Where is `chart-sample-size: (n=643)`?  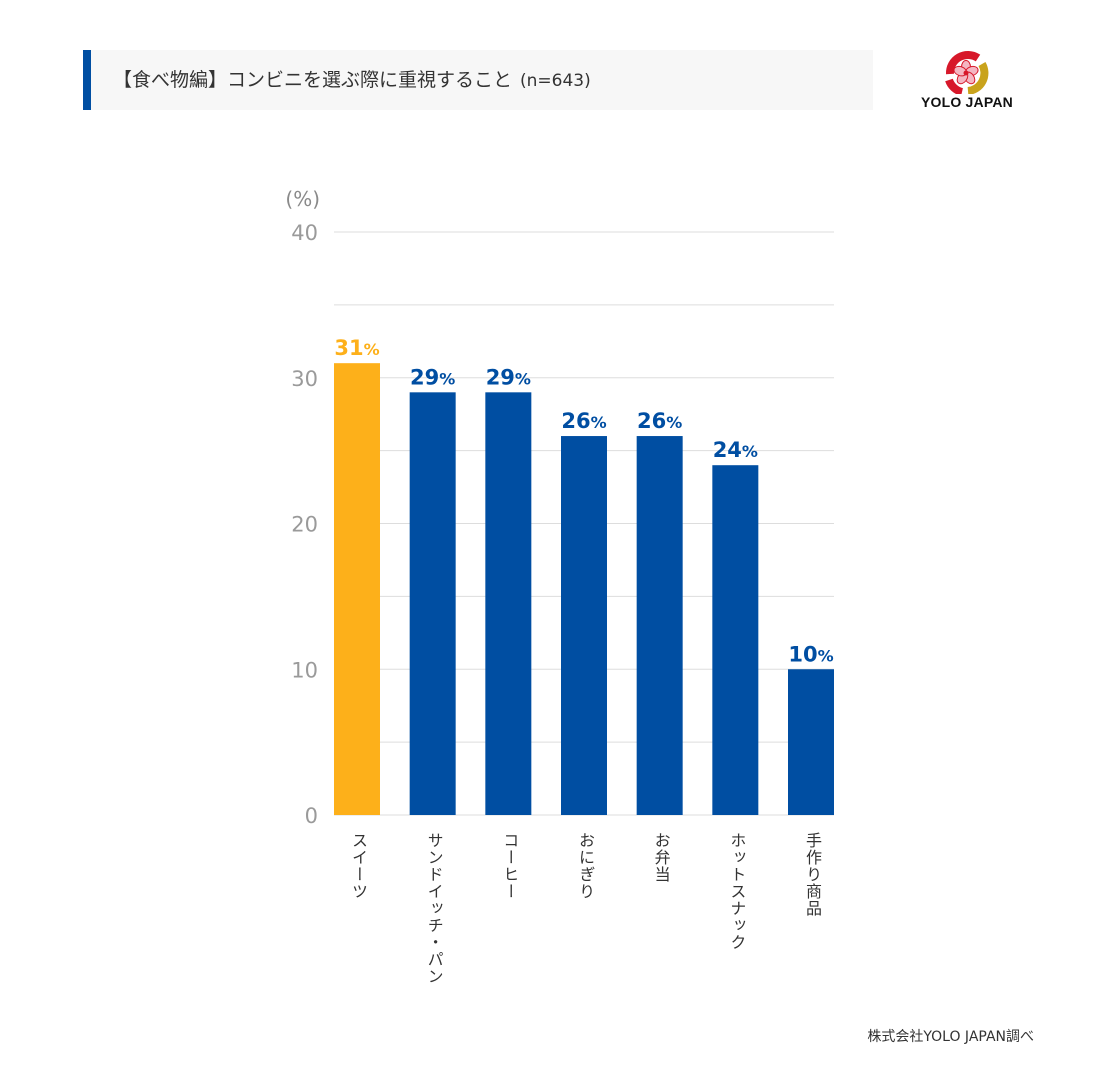 chart-sample-size: (n=643) is located at coordinates (555, 81).